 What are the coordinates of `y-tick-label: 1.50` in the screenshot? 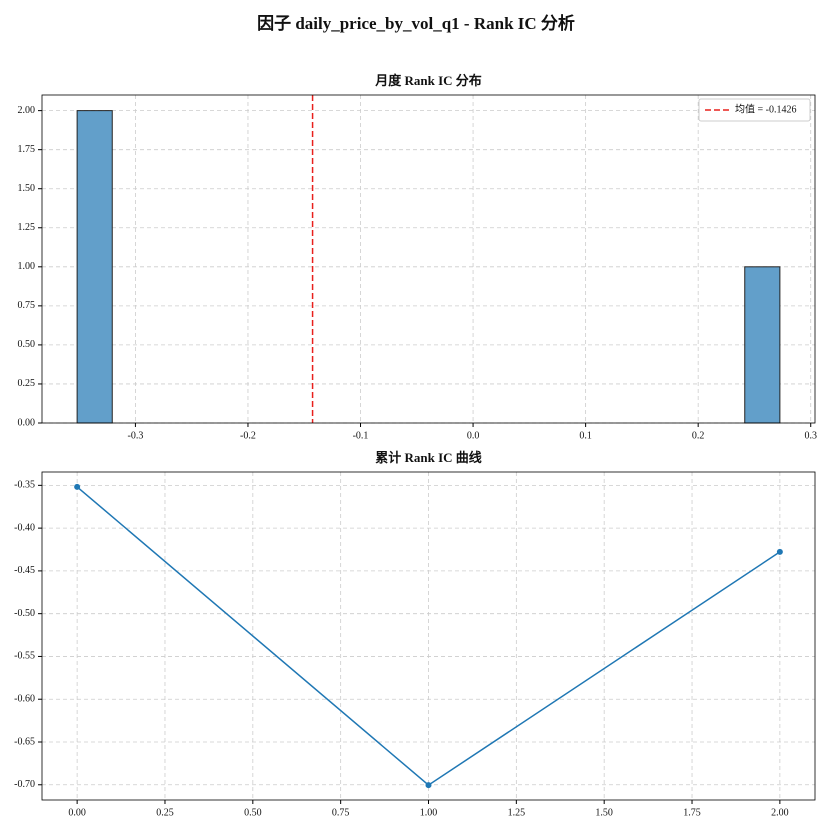 It's located at (27, 188).